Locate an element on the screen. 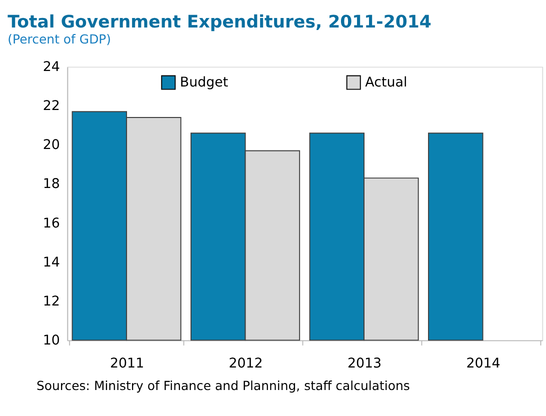 The width and height of the screenshot is (546, 416). x-tick-label: 2011 is located at coordinates (127, 364).